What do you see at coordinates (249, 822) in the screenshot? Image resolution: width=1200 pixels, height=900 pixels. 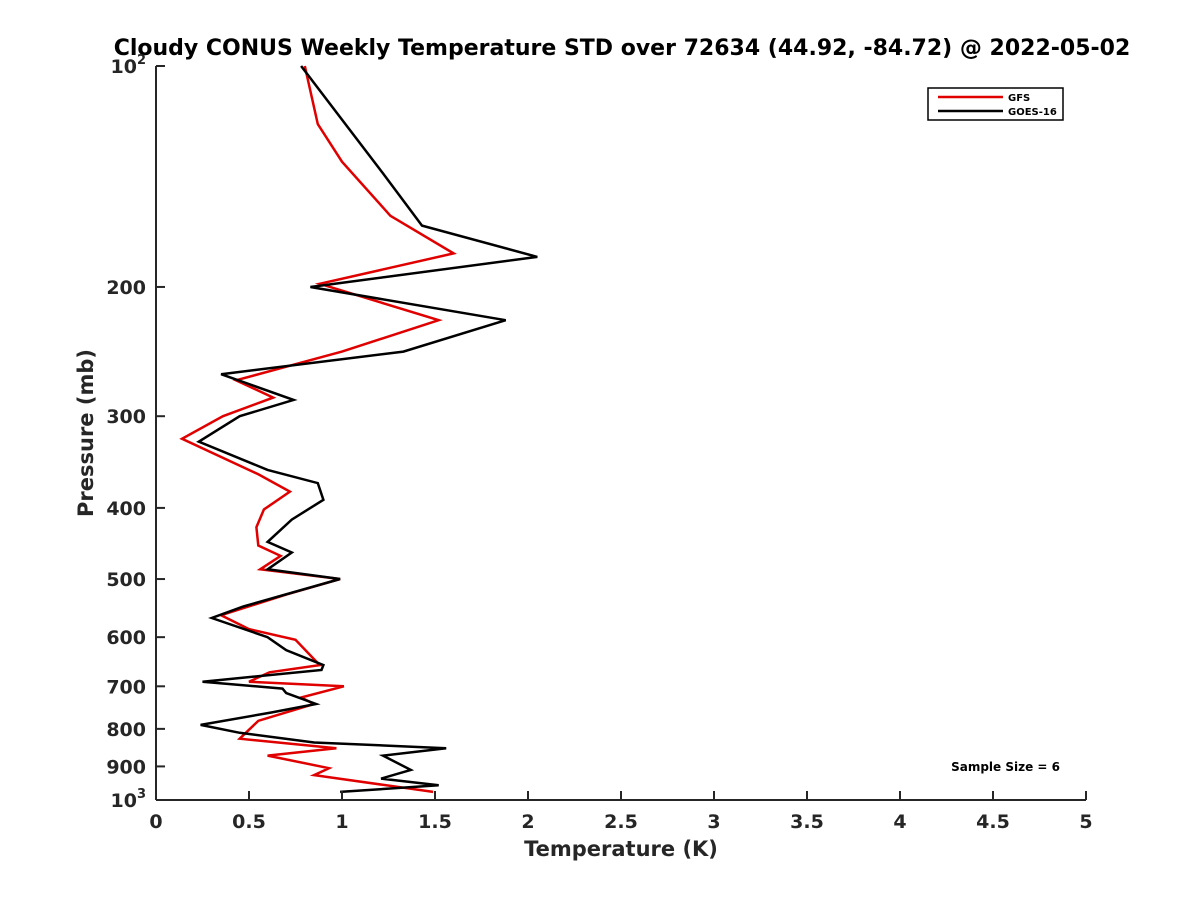 I see `x-tick-label: 0.5` at bounding box center [249, 822].